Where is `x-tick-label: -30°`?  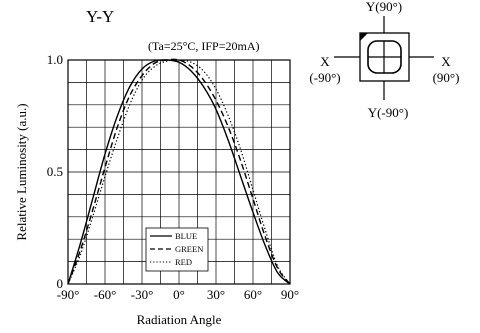 x-tick-label: -30° is located at coordinates (142, 294).